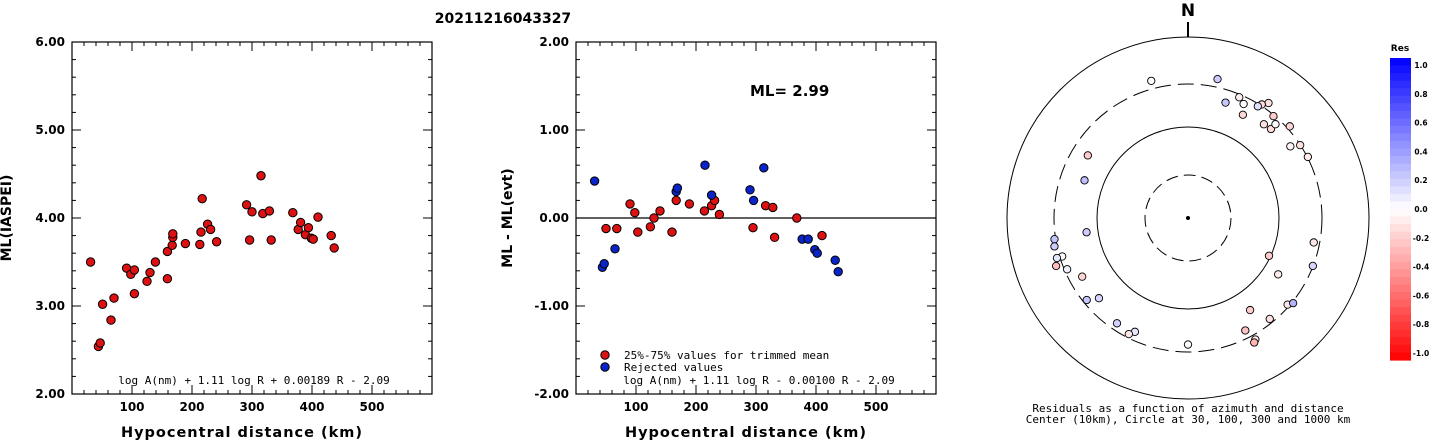 This screenshot has height=441, width=1437. What do you see at coordinates (1420, 209) in the screenshot?
I see `colorbar-tick-label: 0.0` at bounding box center [1420, 209].